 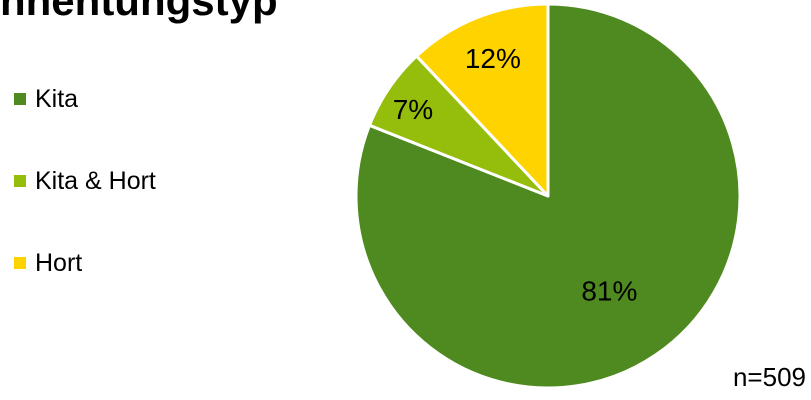 What do you see at coordinates (20, 99) in the screenshot?
I see `legend-swatch-kita` at bounding box center [20, 99].